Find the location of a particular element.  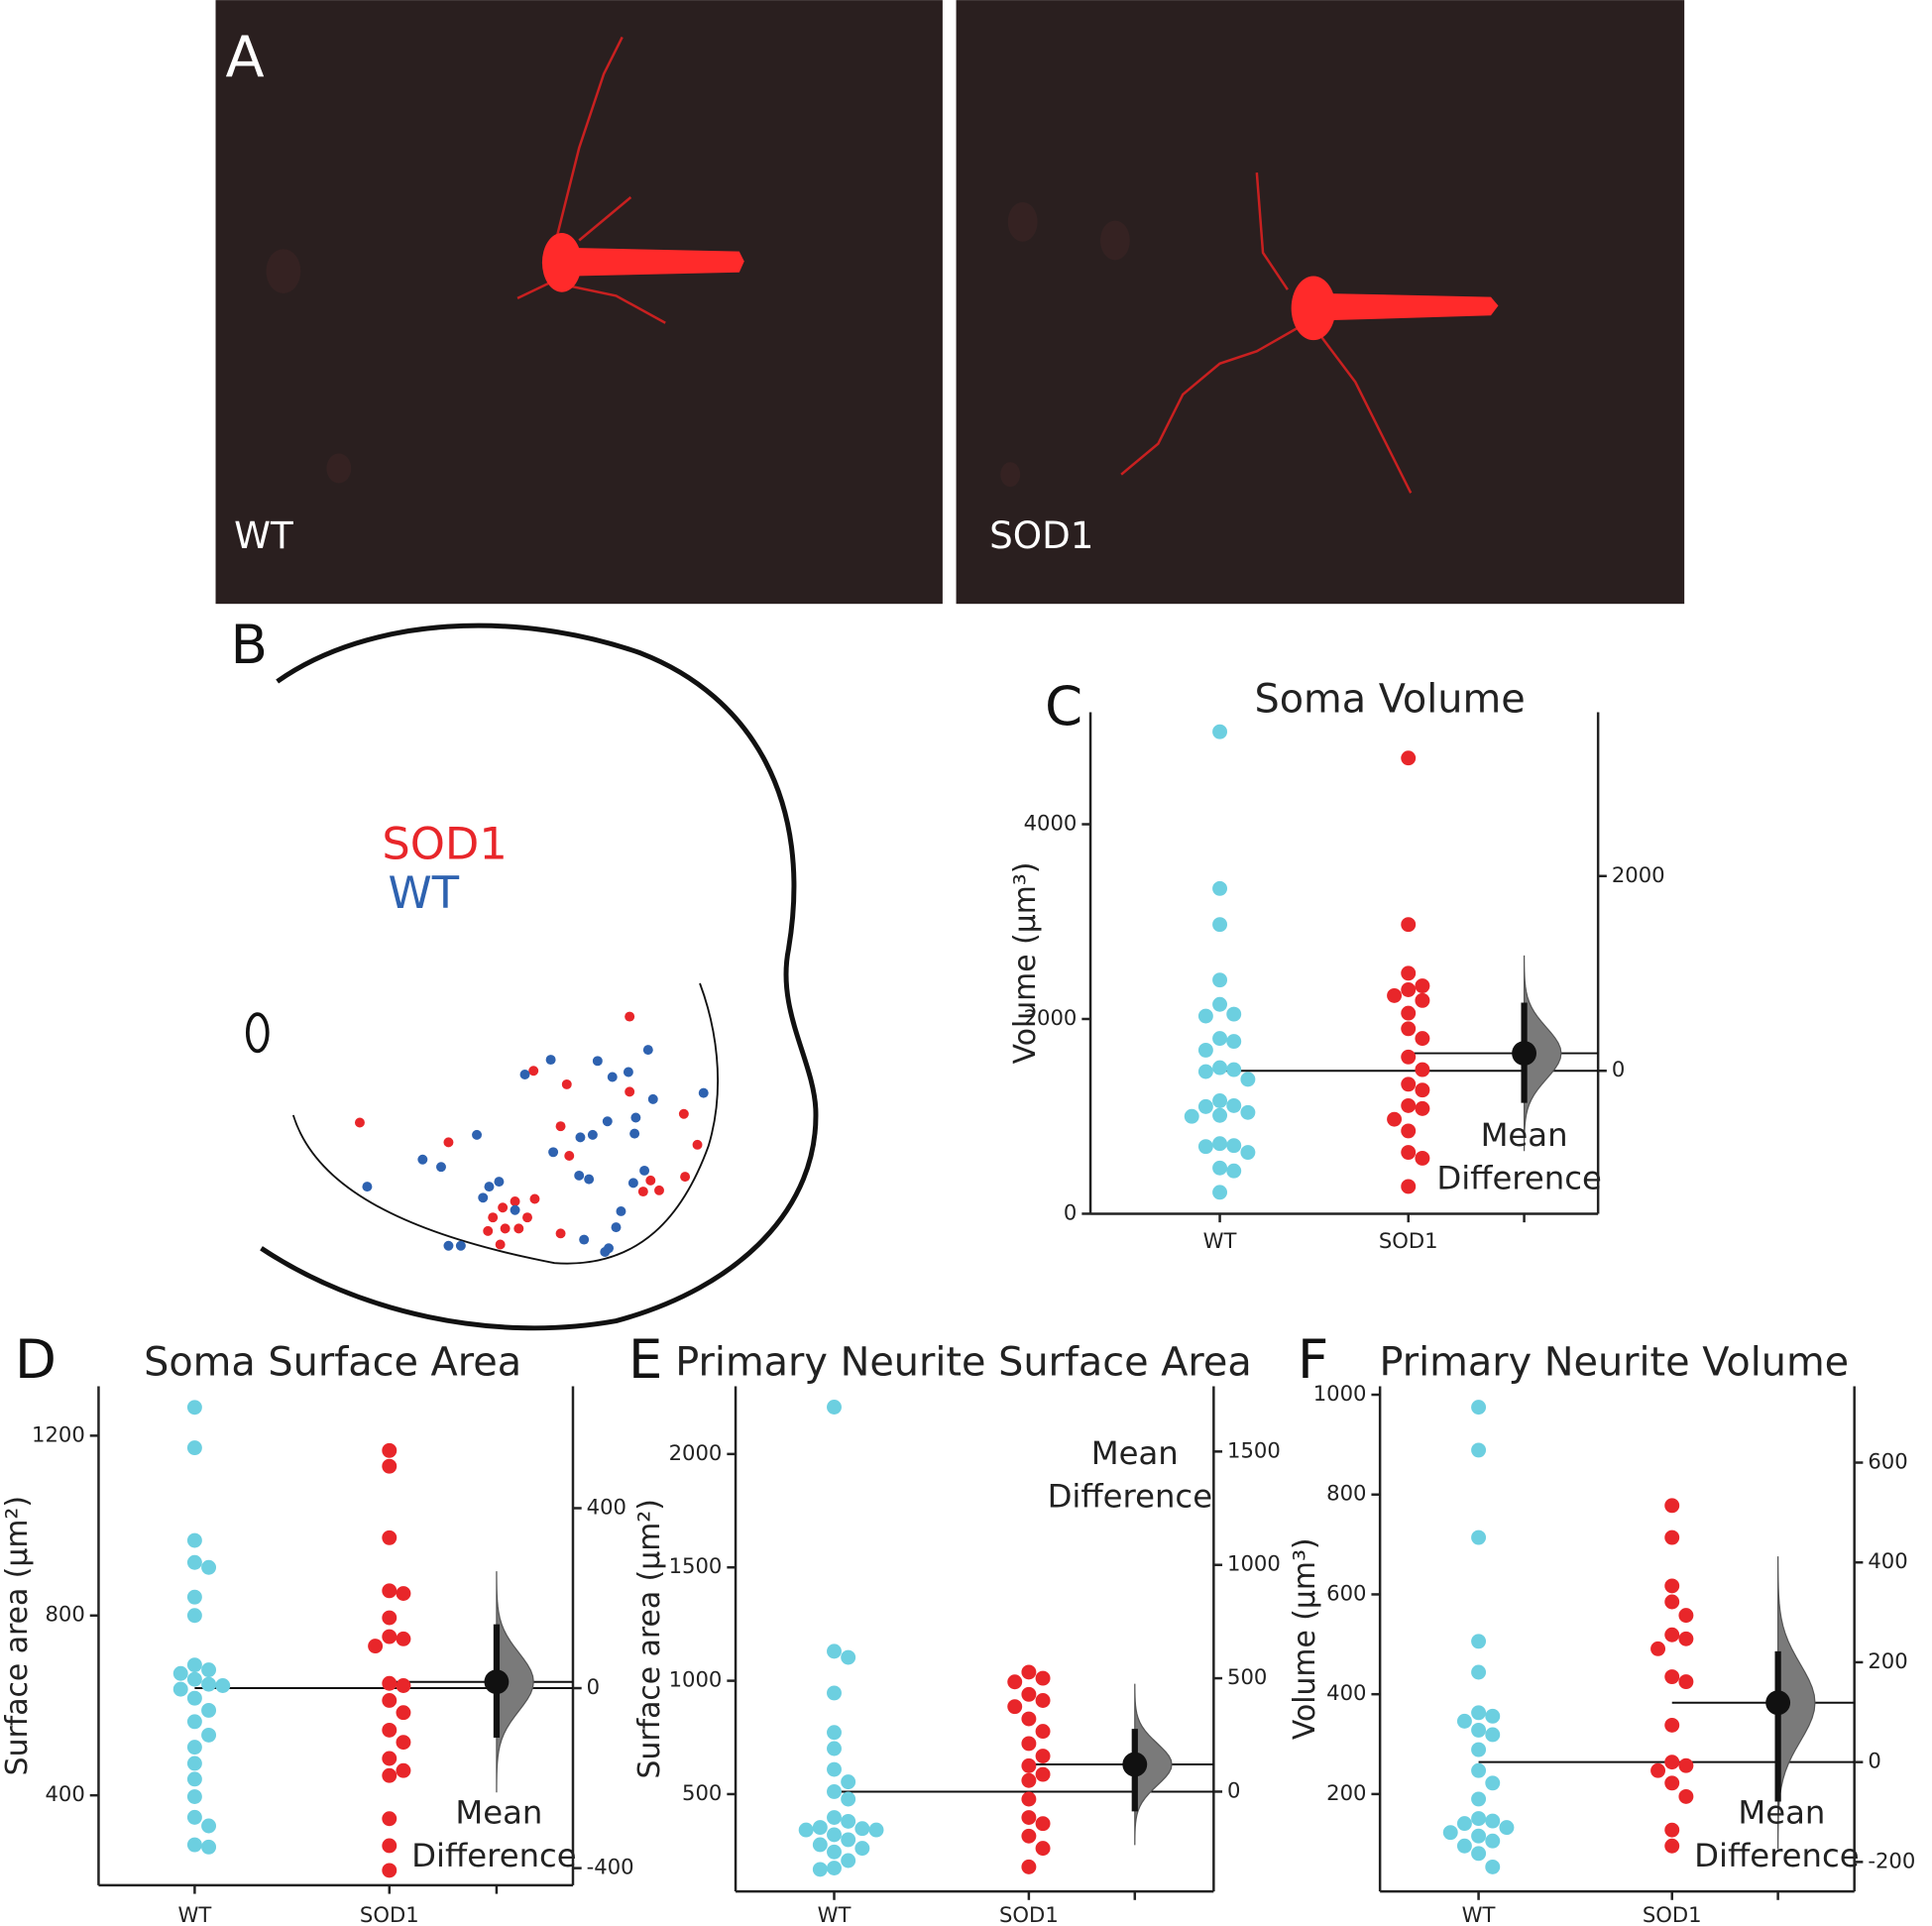

y-tick-label: 1000 is located at coordinates (1340, 1393).